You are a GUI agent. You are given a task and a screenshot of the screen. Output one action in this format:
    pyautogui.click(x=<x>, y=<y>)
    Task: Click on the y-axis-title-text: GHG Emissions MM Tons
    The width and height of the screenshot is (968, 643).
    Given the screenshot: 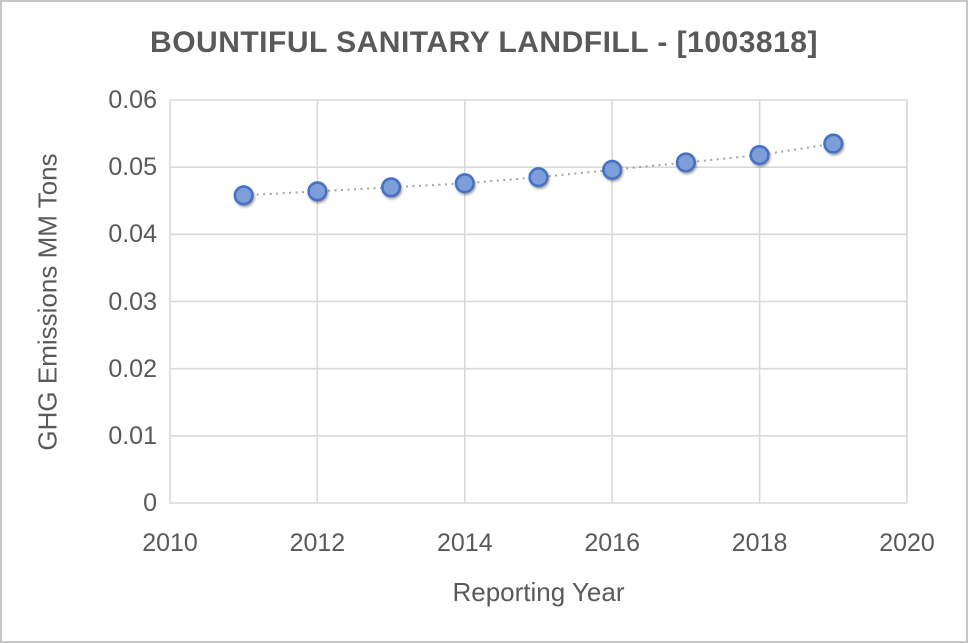 What is the action you would take?
    pyautogui.click(x=47, y=302)
    